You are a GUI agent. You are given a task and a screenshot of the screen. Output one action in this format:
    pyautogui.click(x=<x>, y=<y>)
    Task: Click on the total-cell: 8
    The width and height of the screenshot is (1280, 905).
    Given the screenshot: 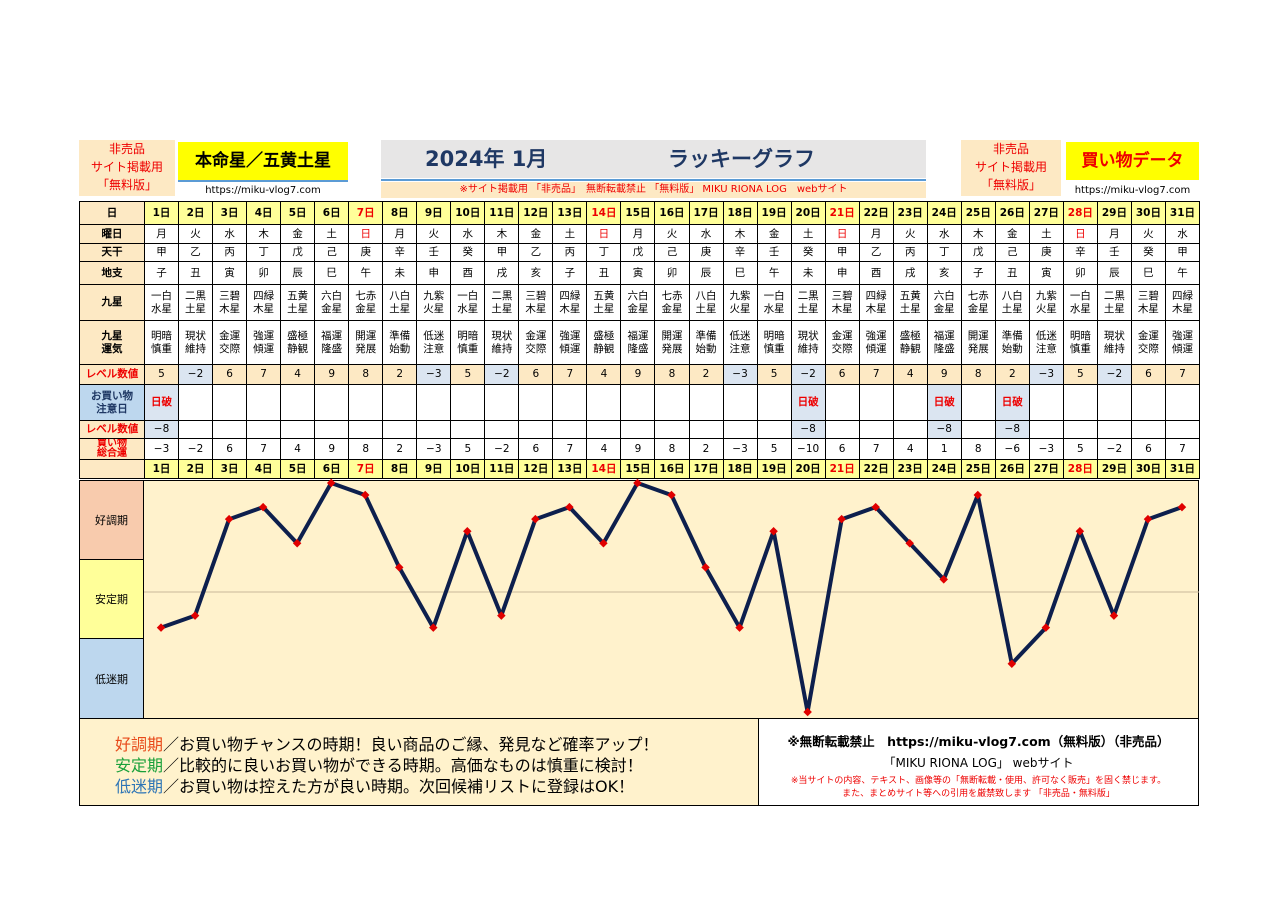 What is the action you would take?
    pyautogui.click(x=366, y=449)
    